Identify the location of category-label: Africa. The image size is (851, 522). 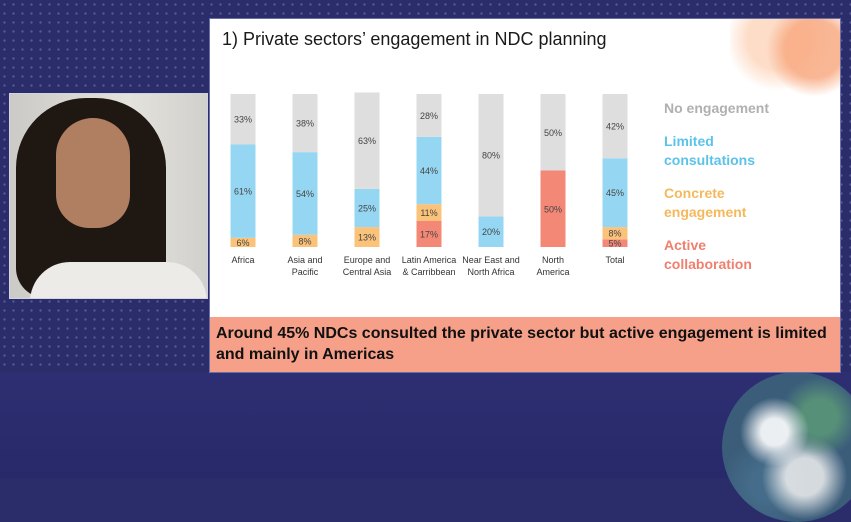
(242, 260).